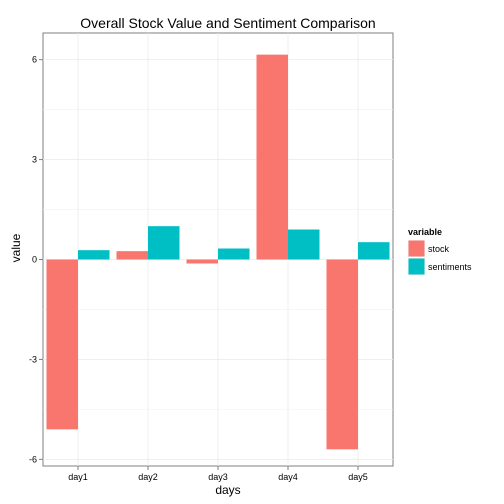 Image resolution: width=504 pixels, height=504 pixels. Describe the element at coordinates (33, 359) in the screenshot. I see `y-tick-label: -3` at that location.